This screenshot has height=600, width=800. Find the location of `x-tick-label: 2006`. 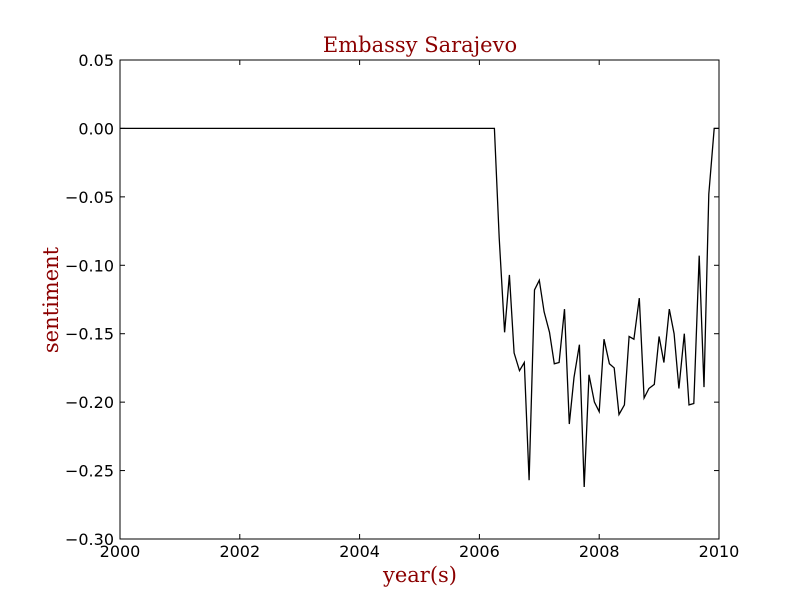

x-tick-label: 2006 is located at coordinates (479, 551).